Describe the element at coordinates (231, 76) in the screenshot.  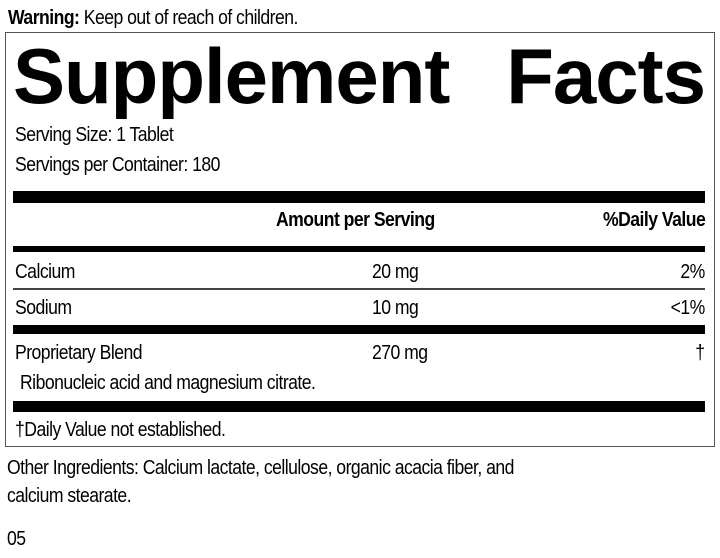
I see `title-word-1: Supplement` at that location.